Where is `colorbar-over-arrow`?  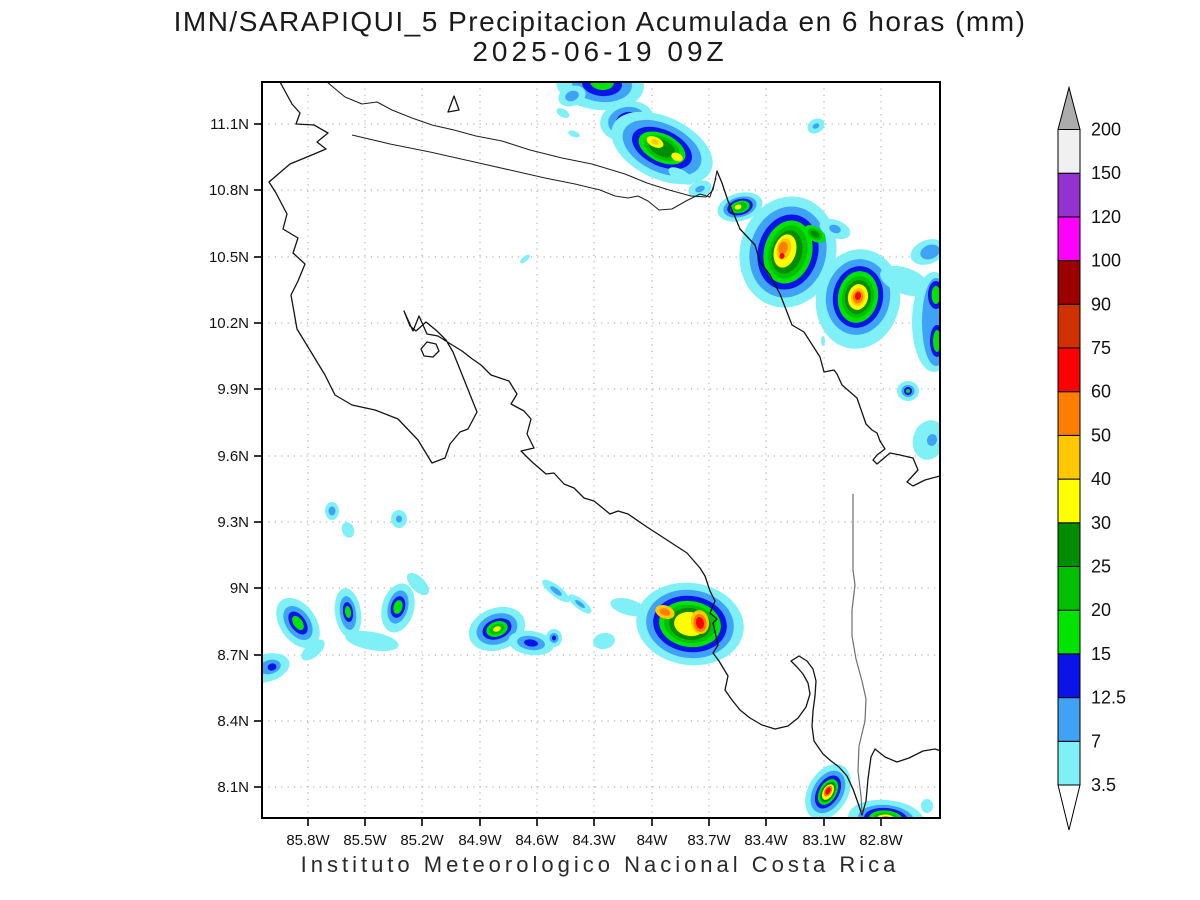 colorbar-over-arrow is located at coordinates (1069, 107).